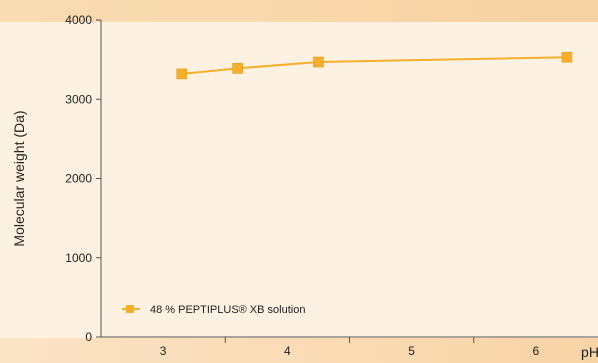  What do you see at coordinates (589, 352) in the screenshot?
I see `x-axis-label: pH` at bounding box center [589, 352].